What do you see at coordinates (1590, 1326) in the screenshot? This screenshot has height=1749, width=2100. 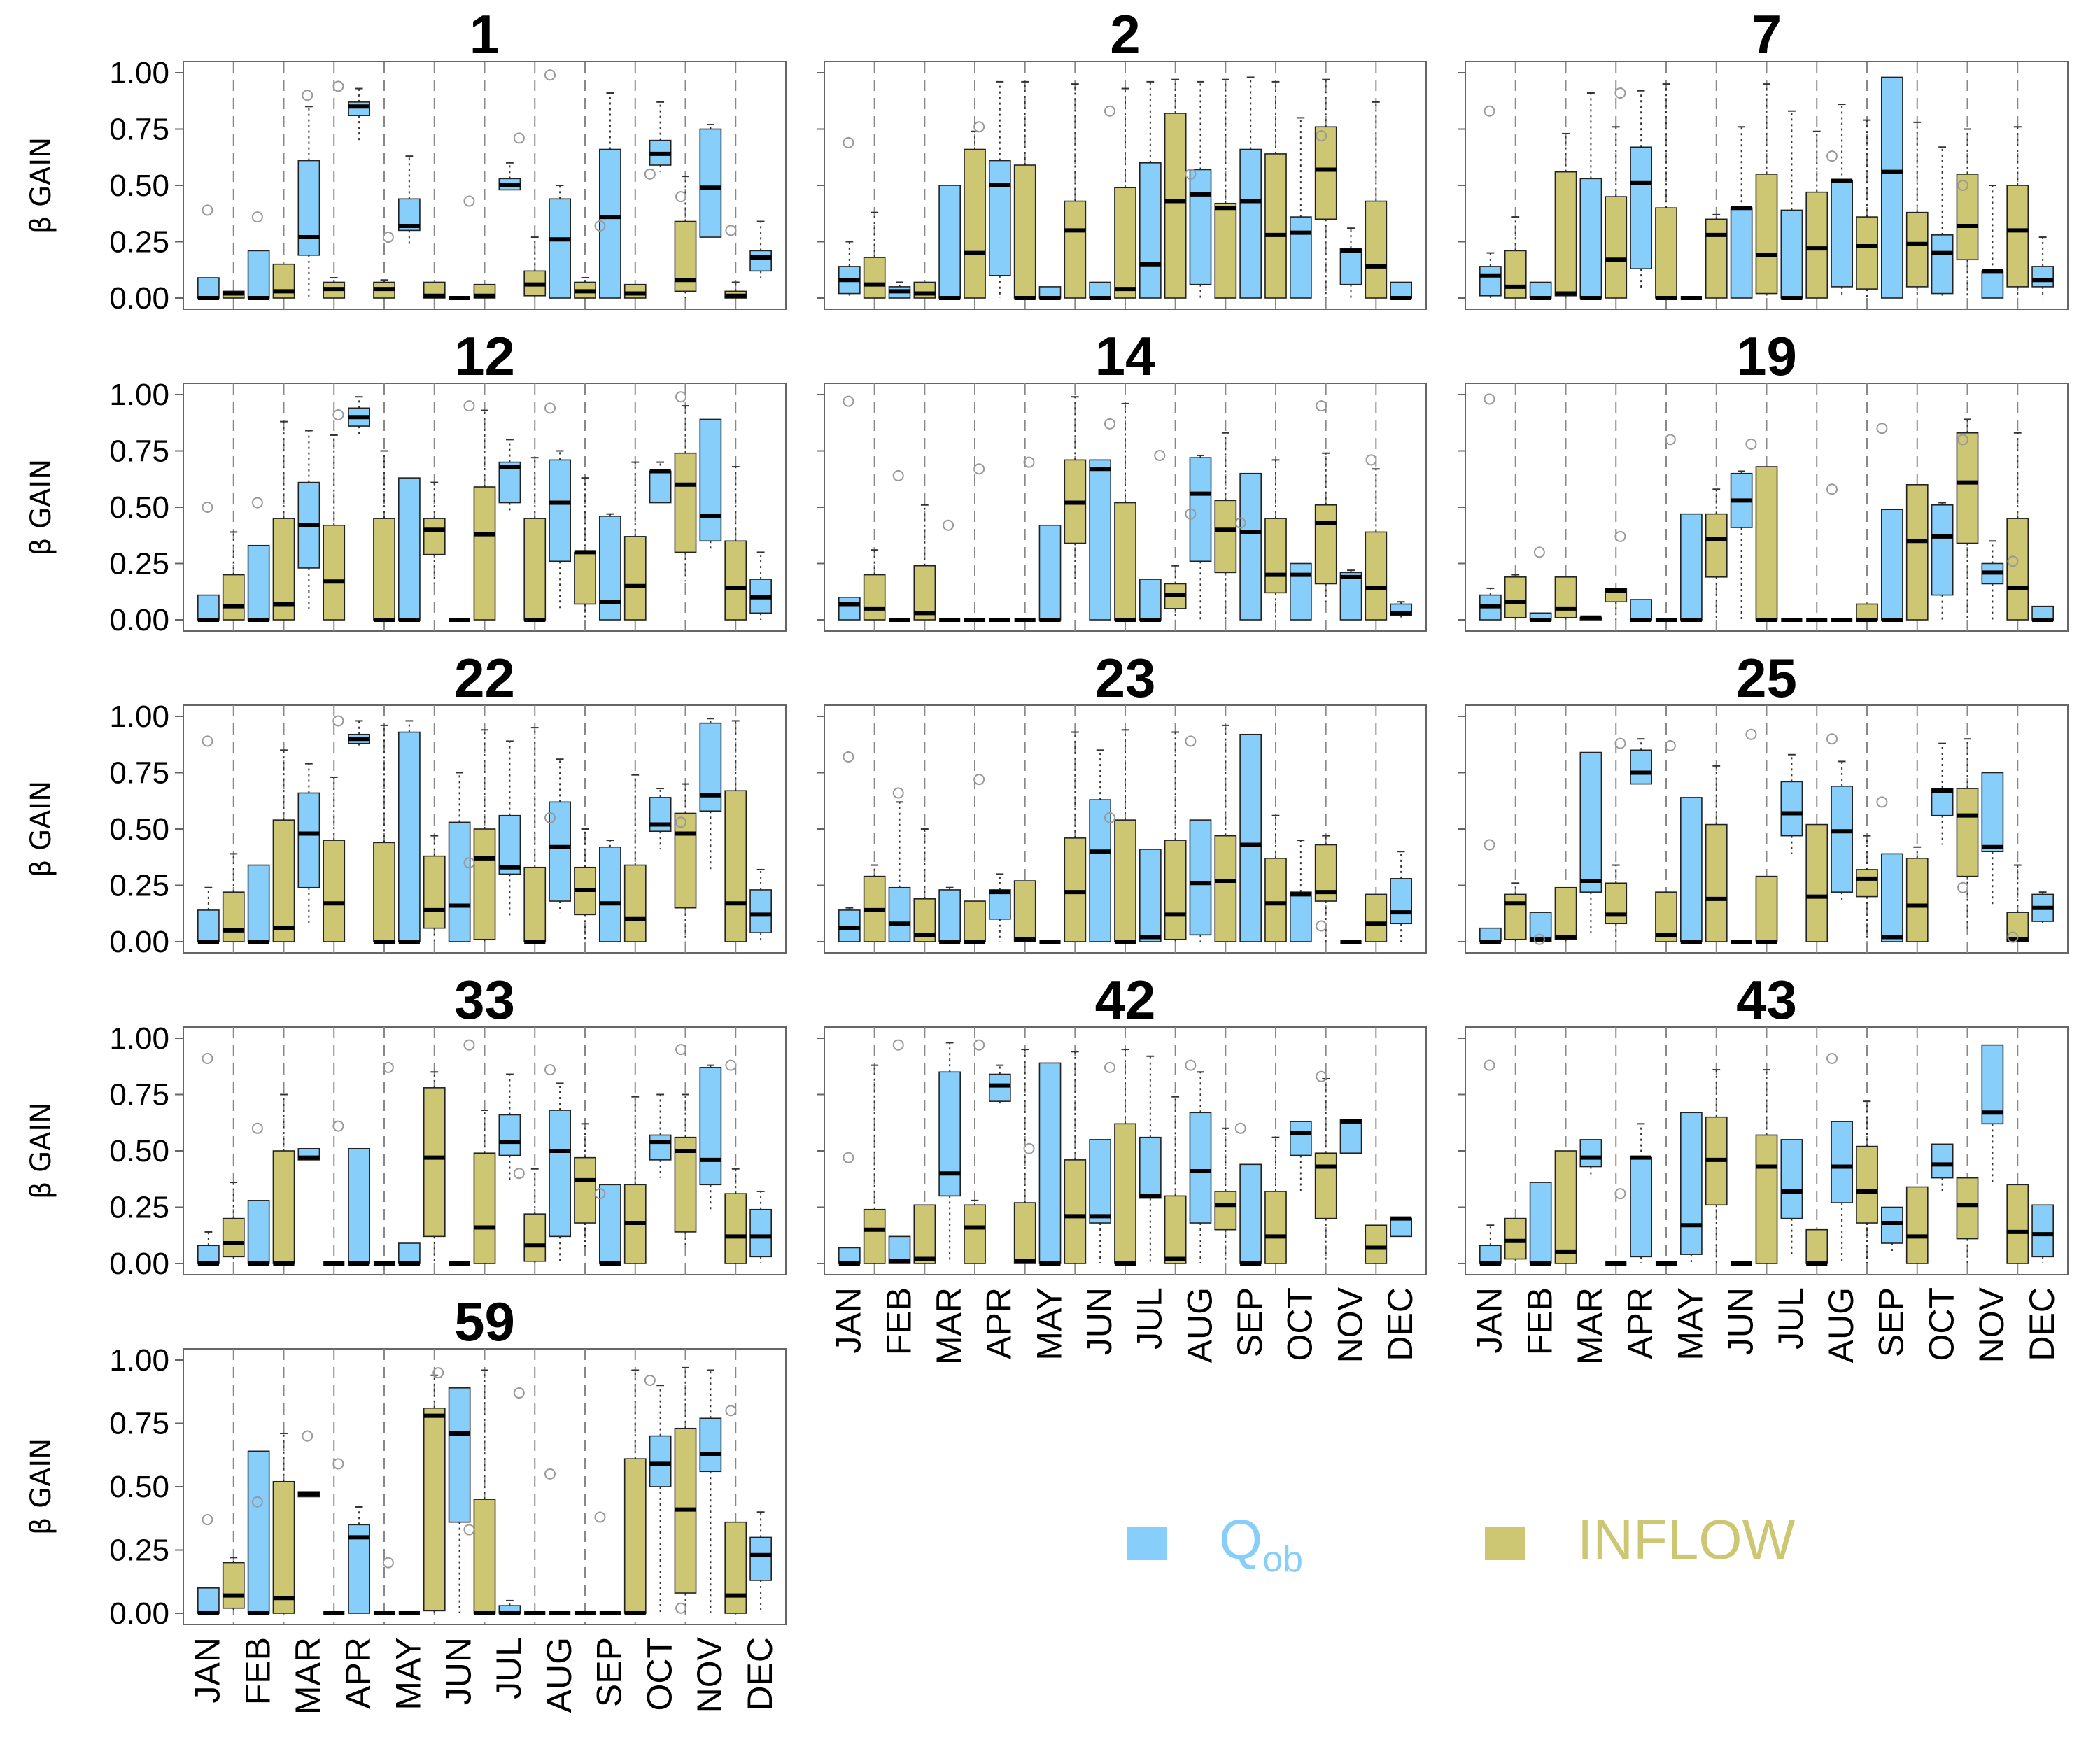 I see `x-tick-label: MAR` at bounding box center [1590, 1326].